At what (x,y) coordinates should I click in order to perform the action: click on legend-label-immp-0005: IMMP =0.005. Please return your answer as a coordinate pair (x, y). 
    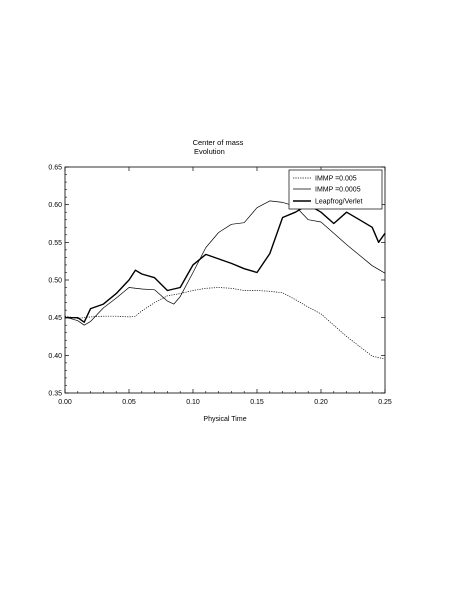
    Looking at the image, I should click on (336, 179).